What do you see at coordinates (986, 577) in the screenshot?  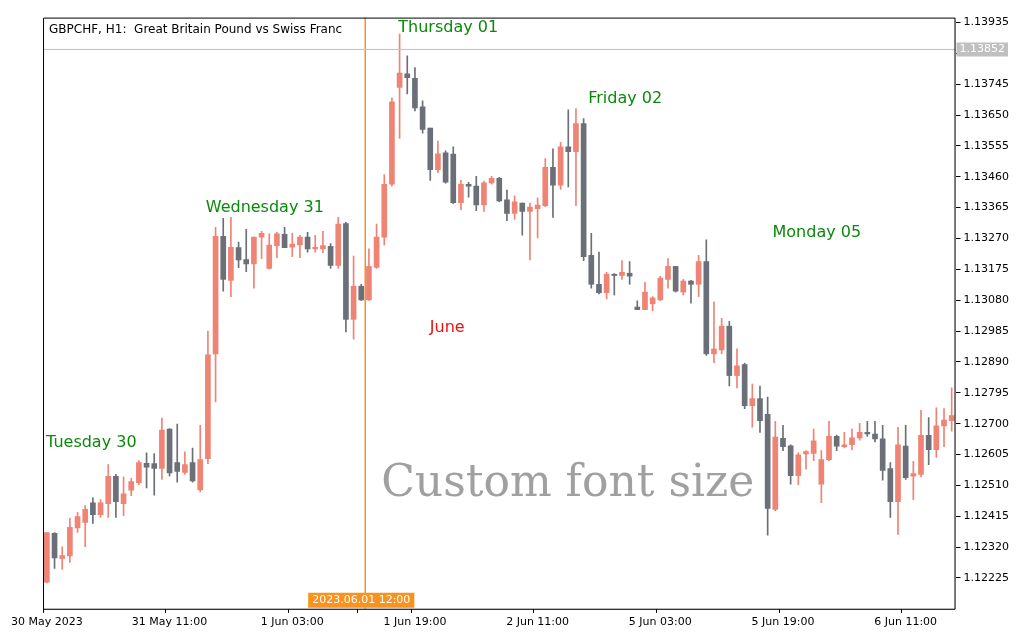 I see `y-tick-label: 1.12225` at bounding box center [986, 577].